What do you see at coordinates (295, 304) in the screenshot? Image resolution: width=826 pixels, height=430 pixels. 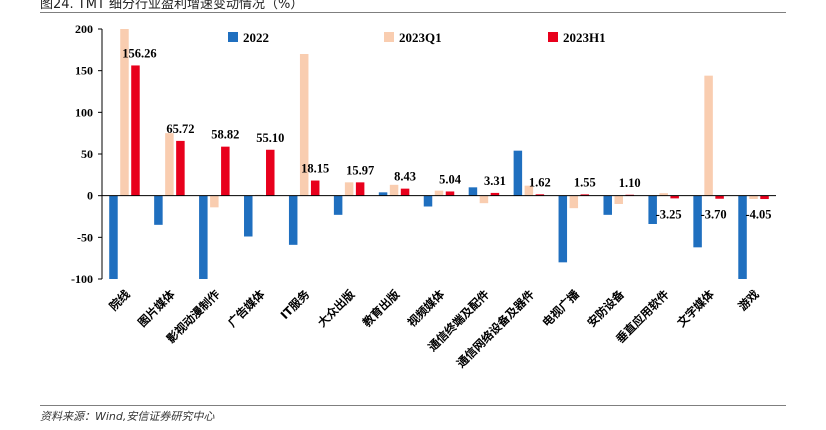 I see `category-label-4: IT服务` at bounding box center [295, 304].